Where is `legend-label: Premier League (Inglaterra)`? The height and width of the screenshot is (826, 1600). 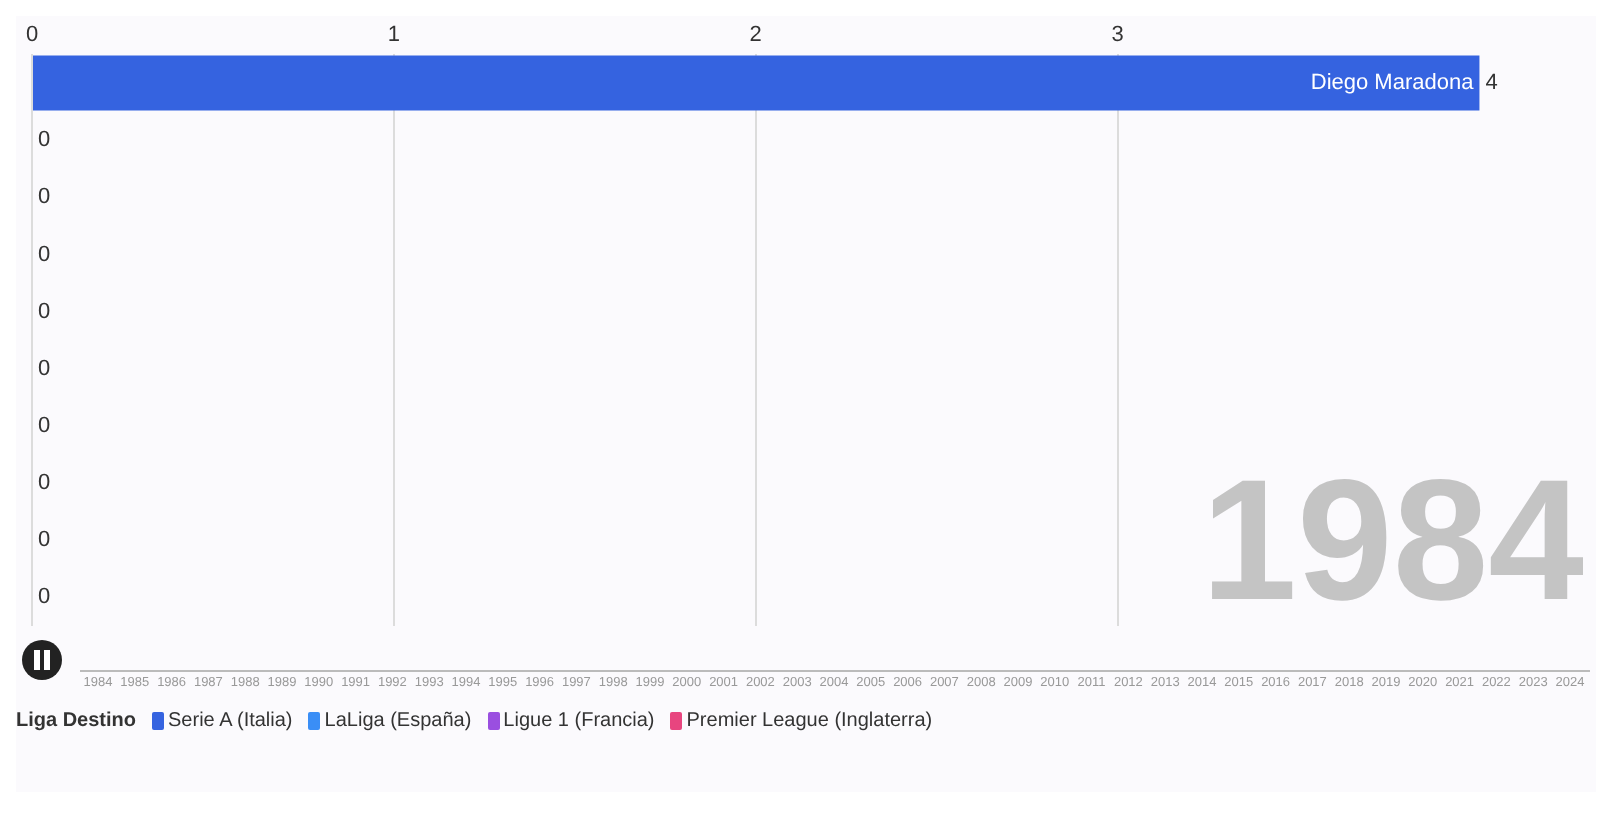
legend-label: Premier League (Inglaterra) is located at coordinates (808, 721).